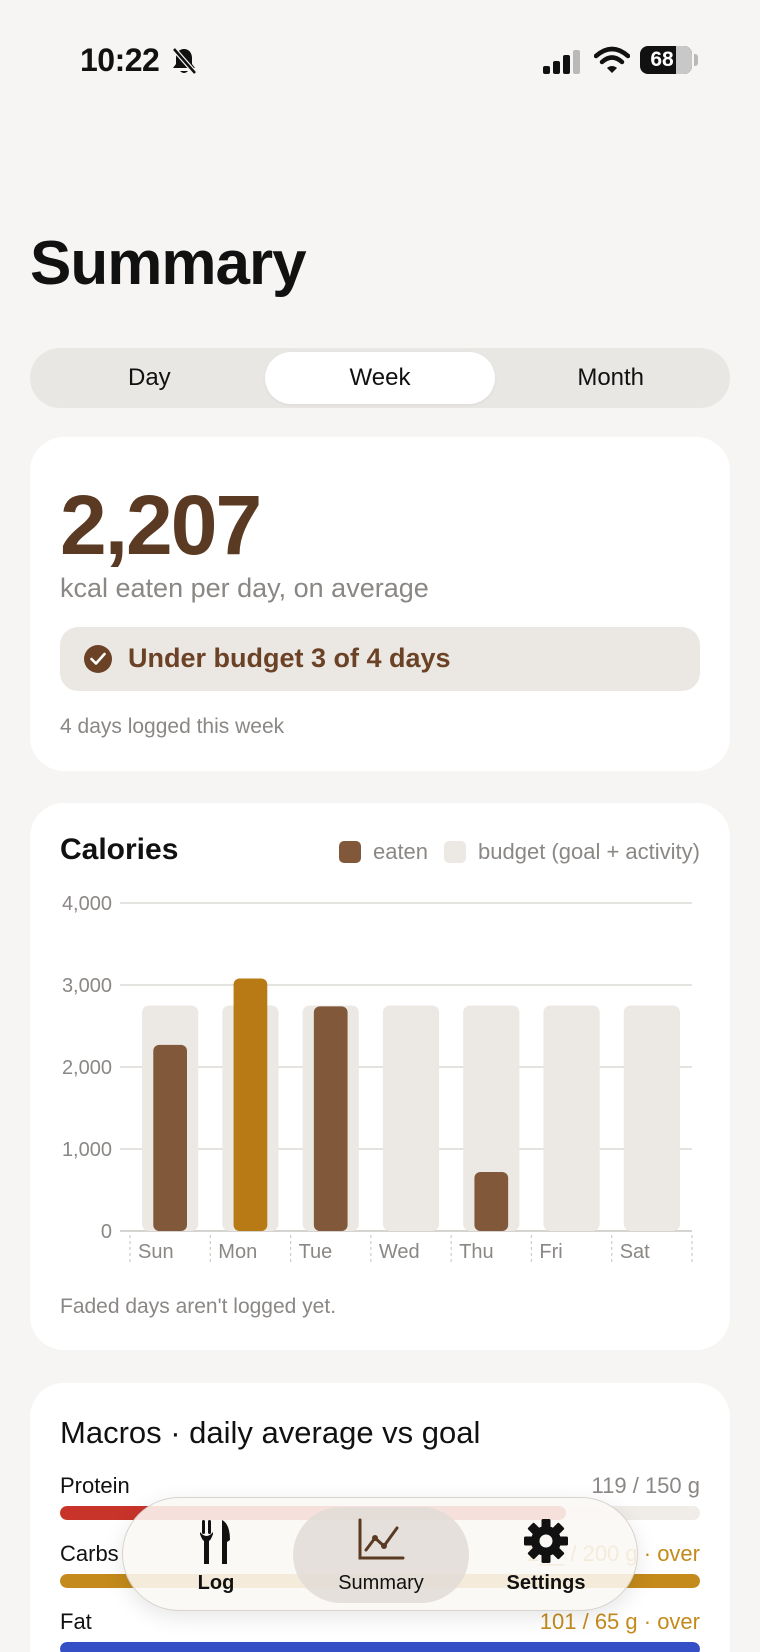  What do you see at coordinates (400, 851) in the screenshot?
I see `legend-label-eaten: eaten` at bounding box center [400, 851].